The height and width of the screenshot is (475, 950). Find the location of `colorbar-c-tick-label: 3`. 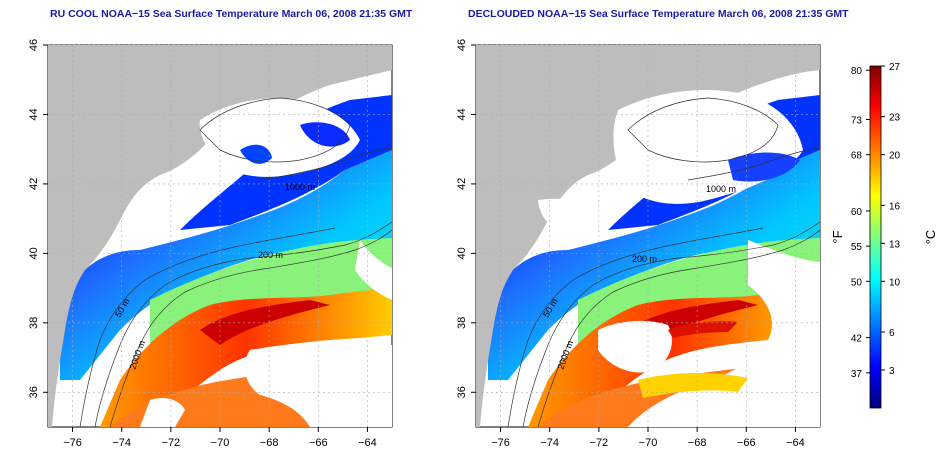

colorbar-c-tick-label: 3 is located at coordinates (892, 371).